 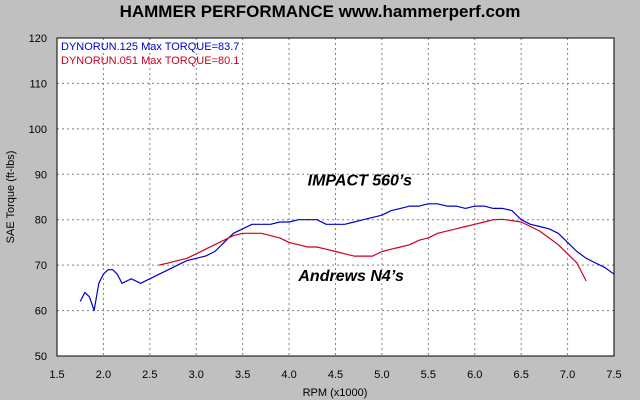 I want to click on legend-entry: DYNORUN.125 Max TORQUE=83.7, so click(x=150, y=47).